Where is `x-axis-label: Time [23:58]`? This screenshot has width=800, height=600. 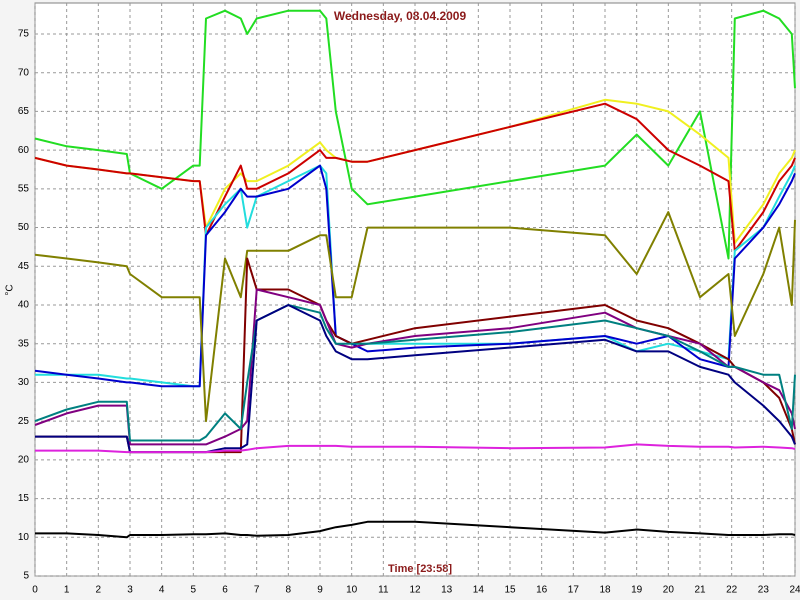
x-axis-label: Time [23:58] is located at coordinates (420, 569).